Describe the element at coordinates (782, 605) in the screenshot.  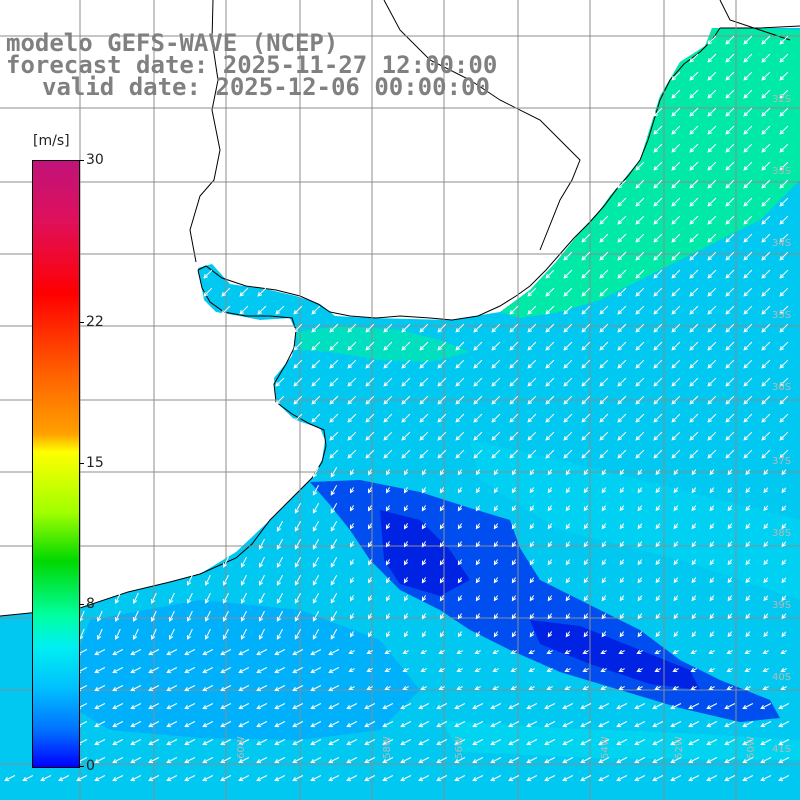
I see `latitude-label: 39S` at that location.